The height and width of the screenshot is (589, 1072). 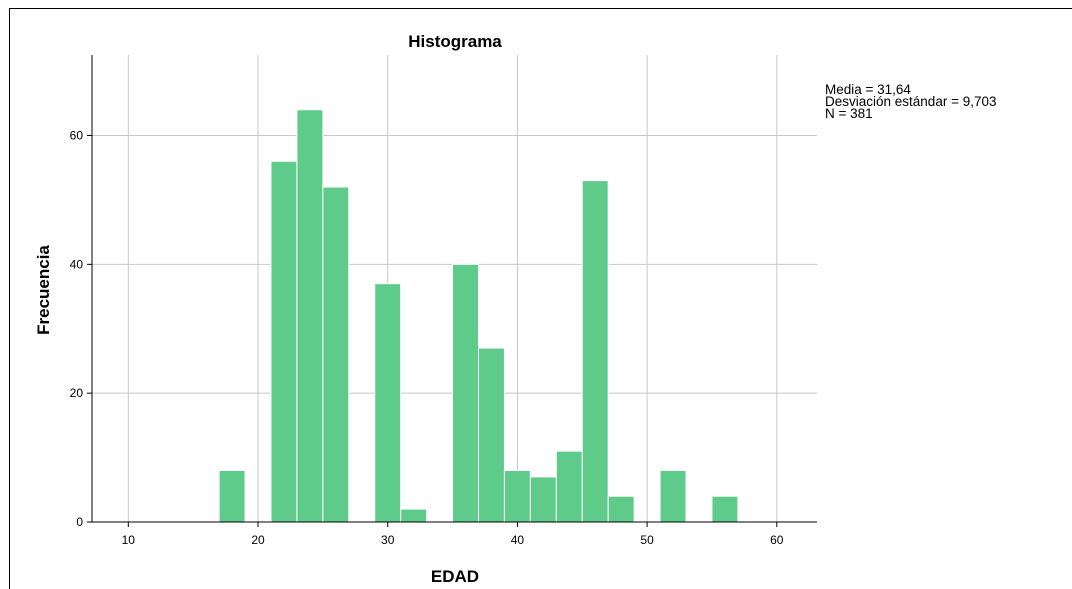 What do you see at coordinates (518, 540) in the screenshot?
I see `x-tick-label: 40` at bounding box center [518, 540].